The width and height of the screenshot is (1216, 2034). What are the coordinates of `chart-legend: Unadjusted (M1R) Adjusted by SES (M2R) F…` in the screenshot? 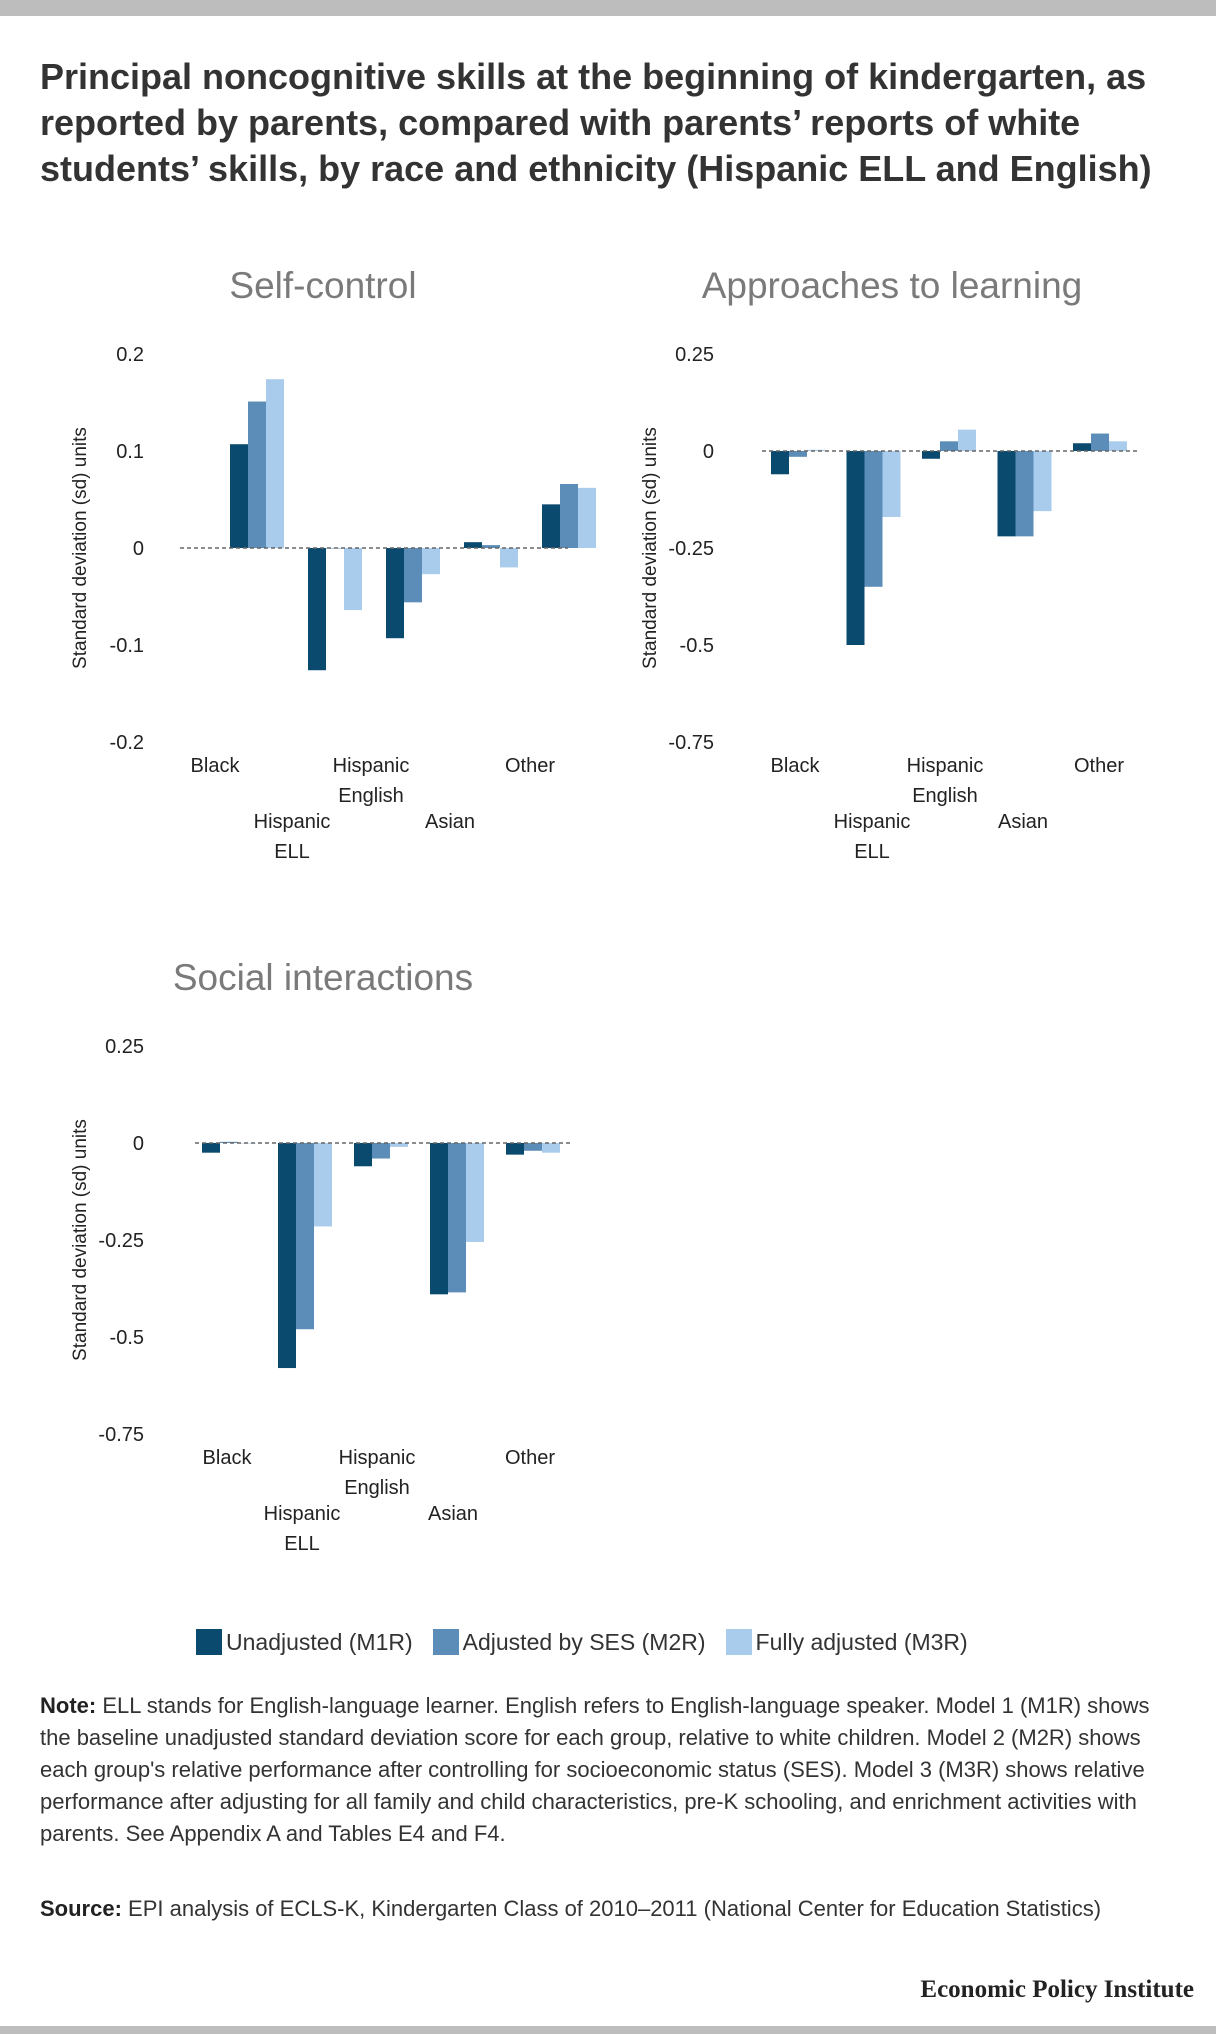 It's located at (592, 1642).